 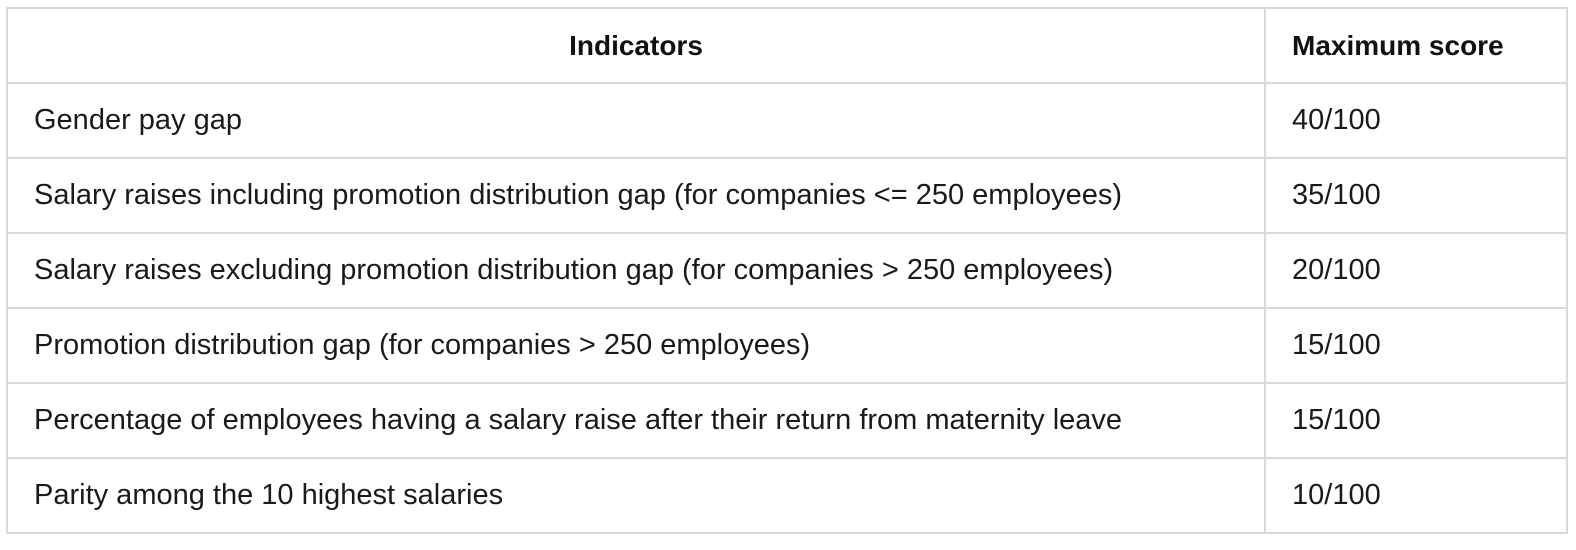 I want to click on header-row: Indicators Maximum score, so click(x=787, y=45).